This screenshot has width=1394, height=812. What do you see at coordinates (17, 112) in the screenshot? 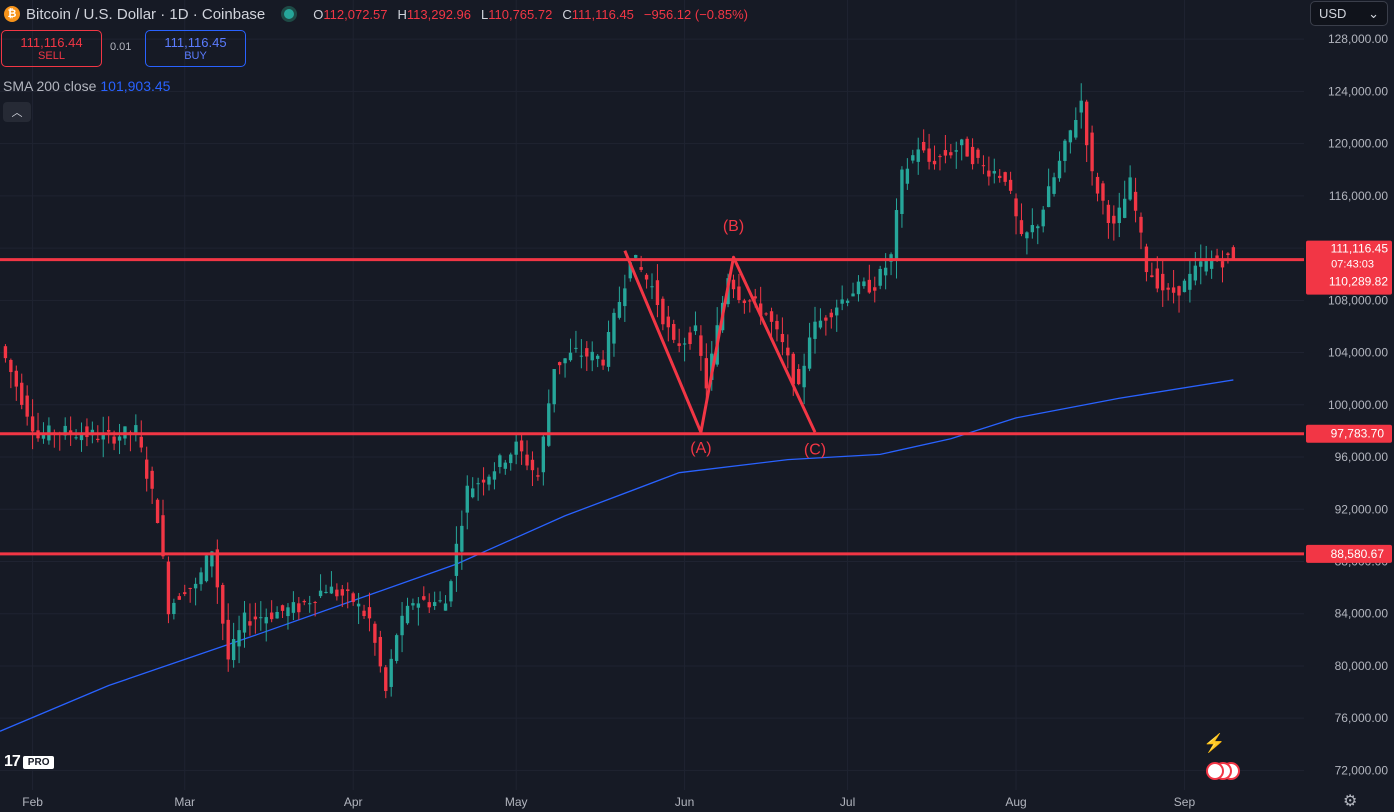
I see `collapse-legend-button: ︿` at bounding box center [17, 112].